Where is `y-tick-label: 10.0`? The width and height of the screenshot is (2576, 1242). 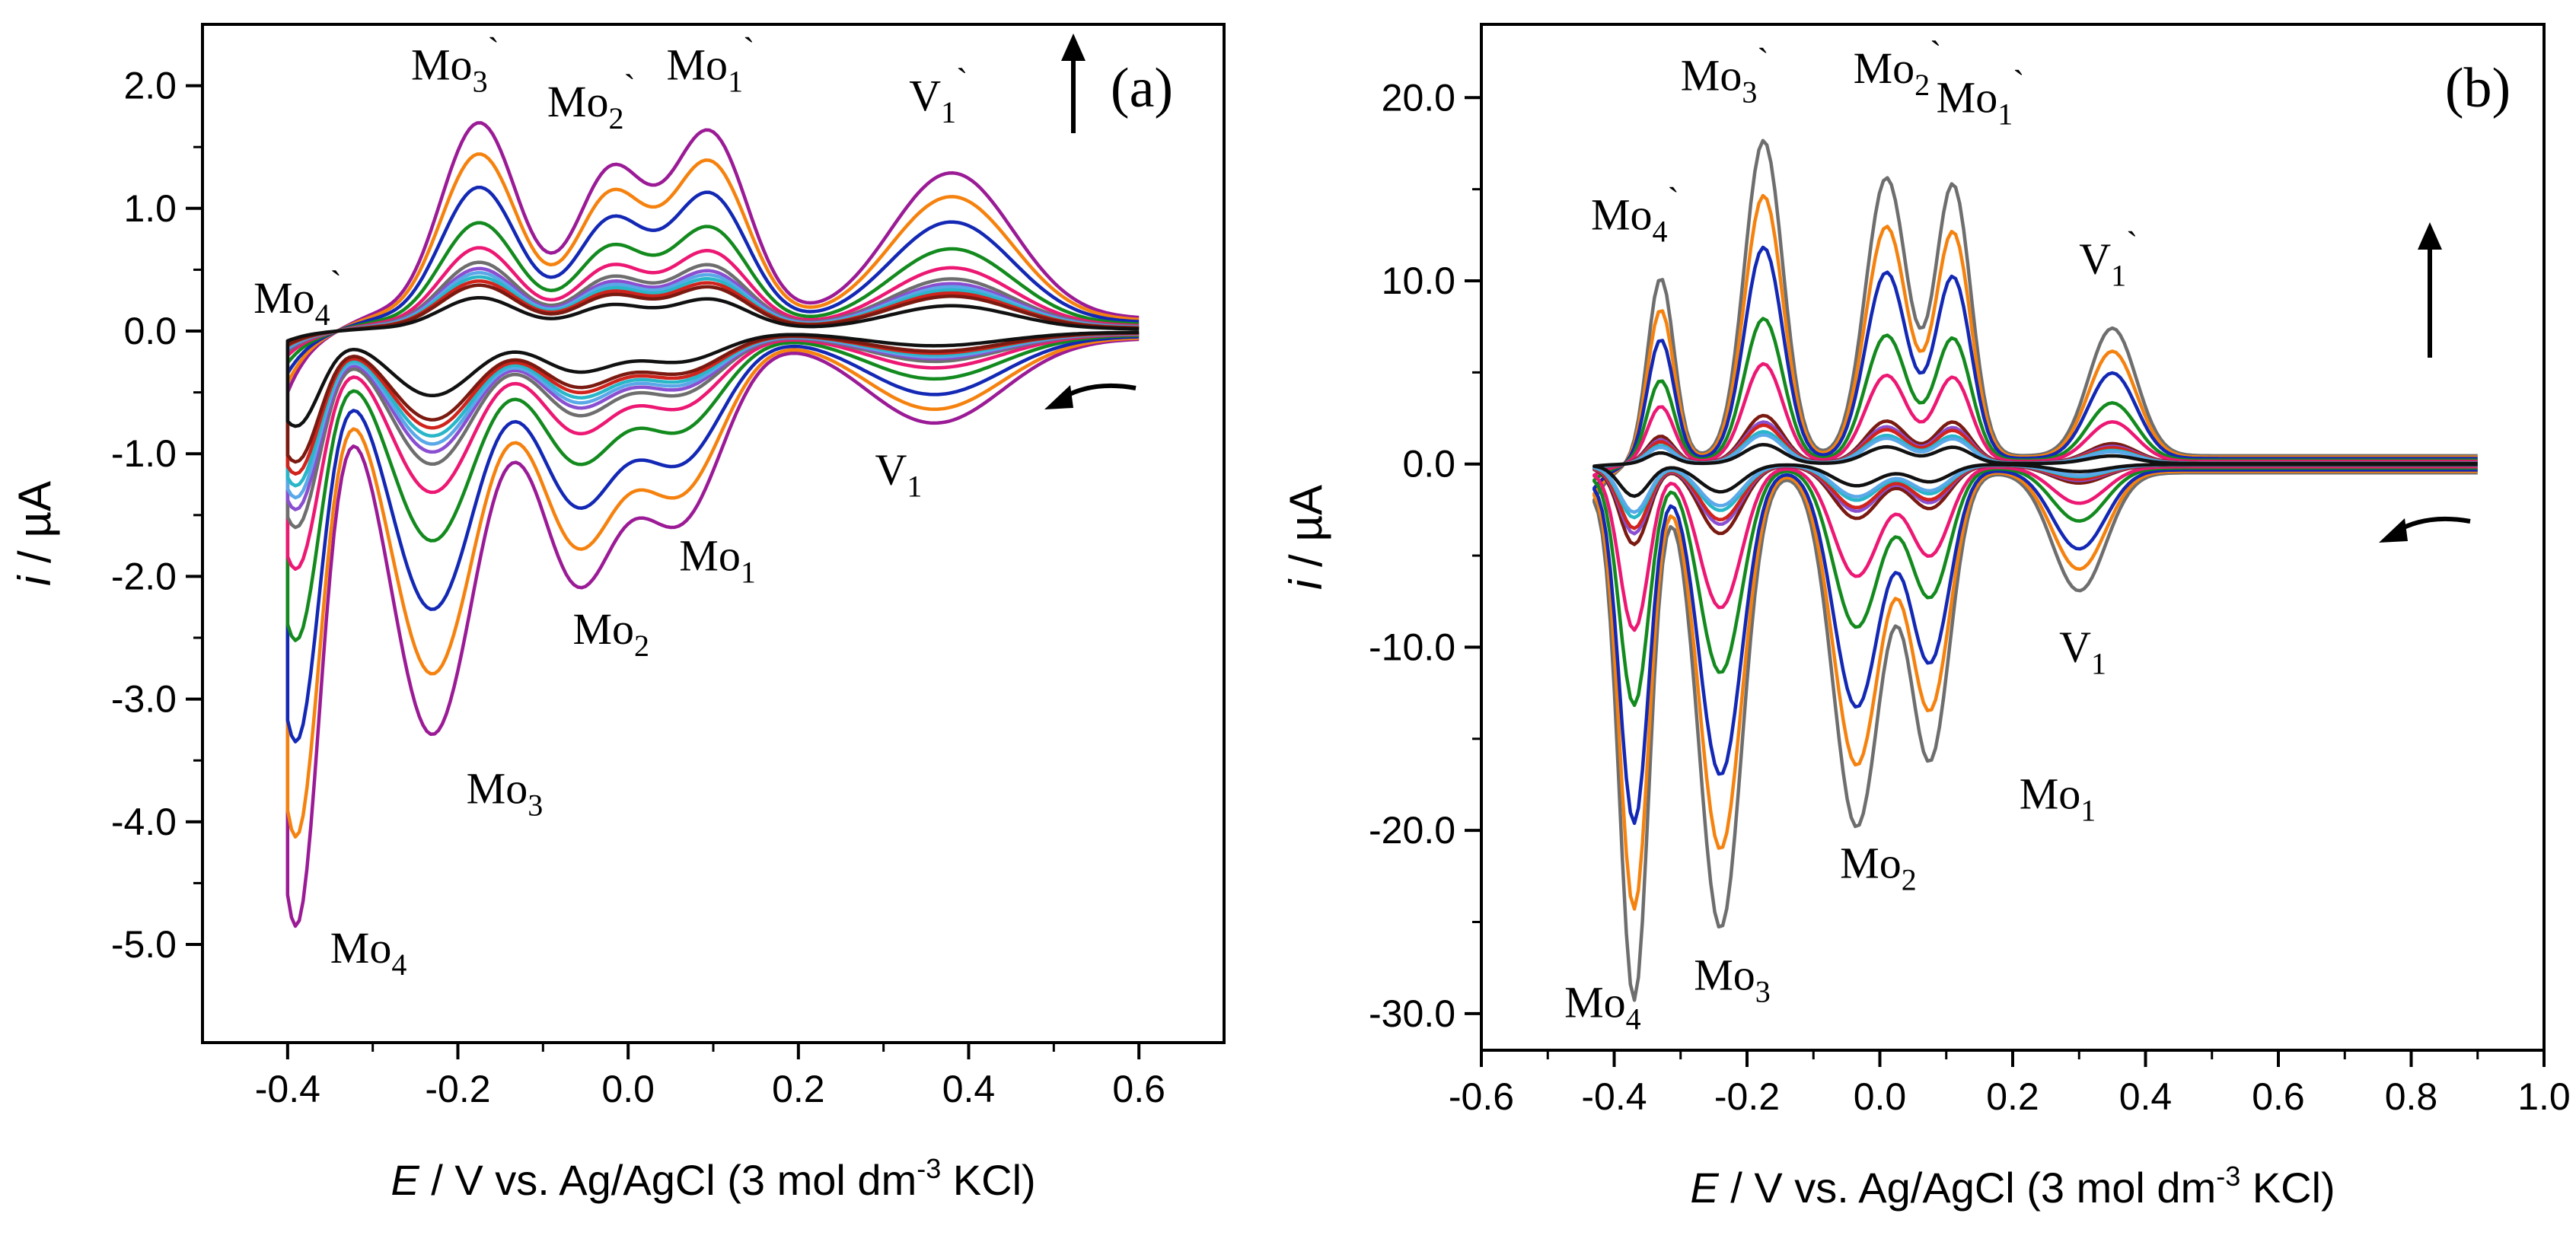 y-tick-label: 10.0 is located at coordinates (1418, 281).